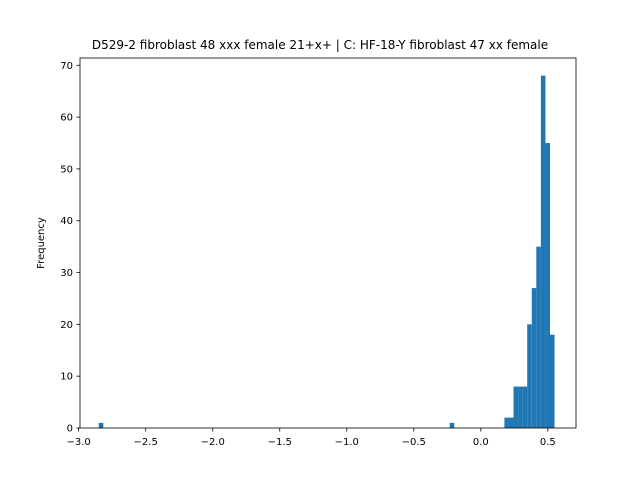 This screenshot has width=640, height=480. What do you see at coordinates (79, 442) in the screenshot?
I see `x-tick-label: −3.0` at bounding box center [79, 442].